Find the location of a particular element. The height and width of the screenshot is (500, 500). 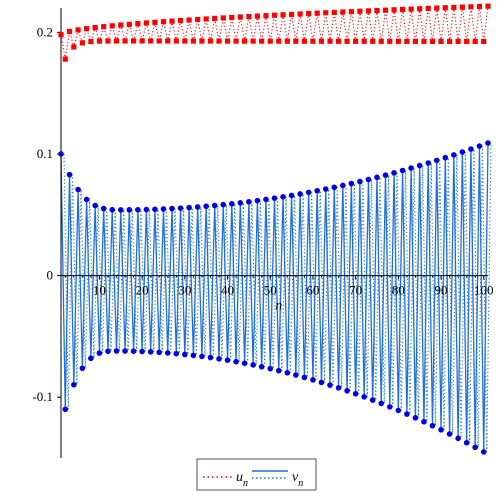

legend-box is located at coordinates (256, 474).